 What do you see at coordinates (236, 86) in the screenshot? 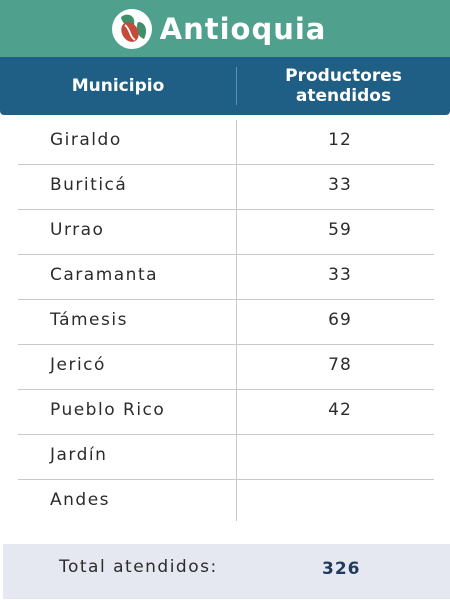
I see `header-divider` at bounding box center [236, 86].